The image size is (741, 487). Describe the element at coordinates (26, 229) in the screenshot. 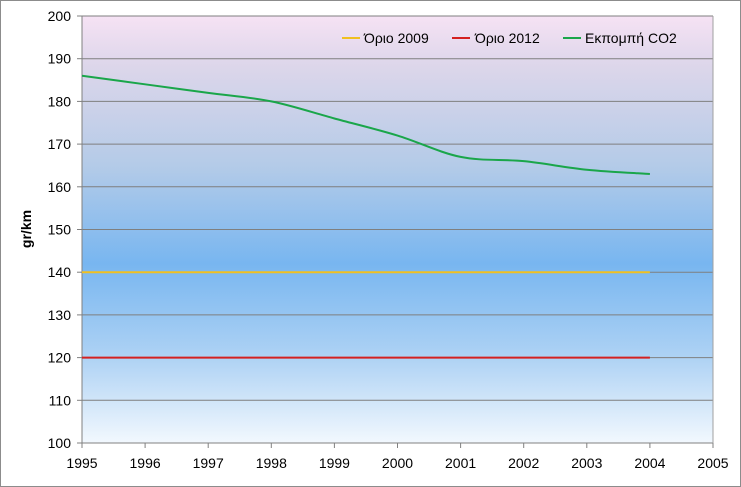

I see `y-axis-title: gr/km` at that location.